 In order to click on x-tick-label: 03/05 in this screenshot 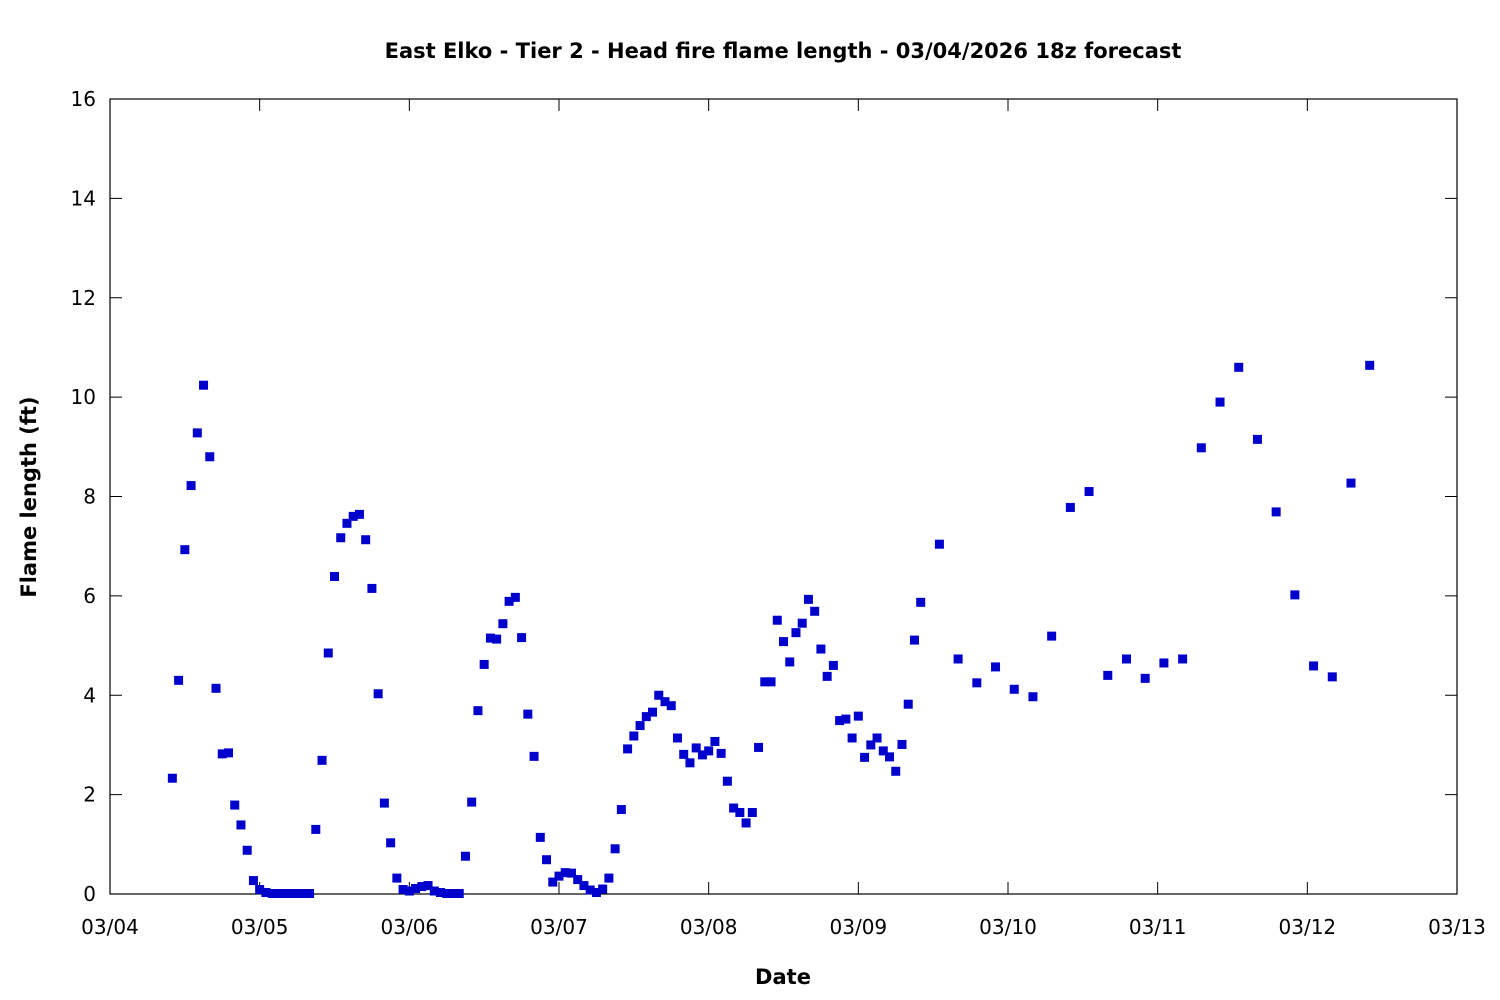, I will do `click(260, 927)`.